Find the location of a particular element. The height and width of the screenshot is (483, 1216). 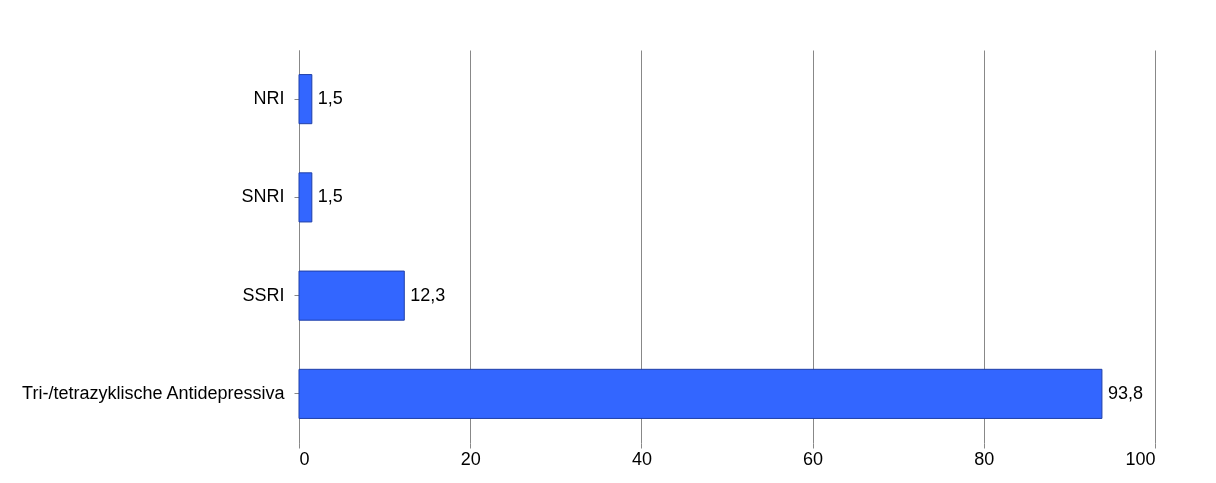

x-tick-label: 60 is located at coordinates (813, 458).